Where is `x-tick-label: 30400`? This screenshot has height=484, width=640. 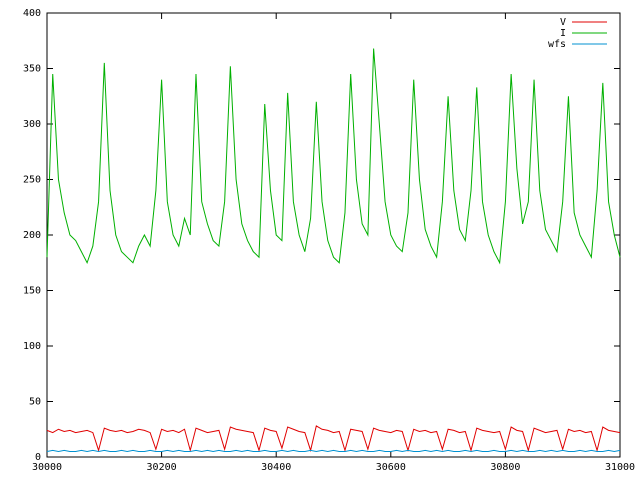
x-tick-label: 30400 is located at coordinates (276, 467).